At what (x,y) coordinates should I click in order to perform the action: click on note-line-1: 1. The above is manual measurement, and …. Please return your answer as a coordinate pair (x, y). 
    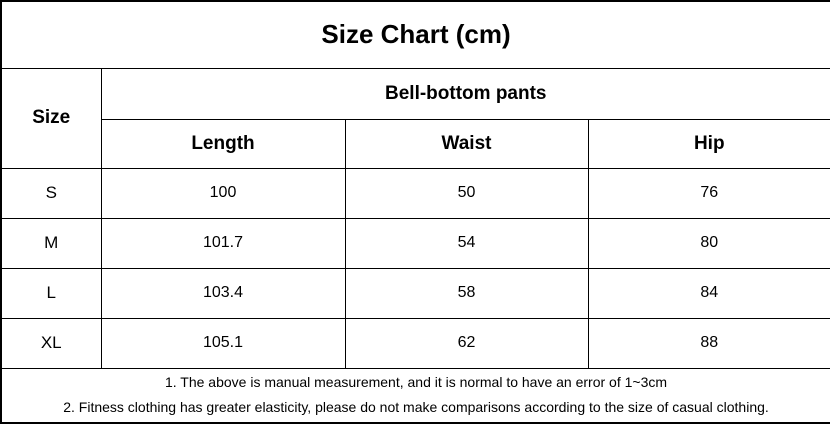
    Looking at the image, I should click on (416, 382).